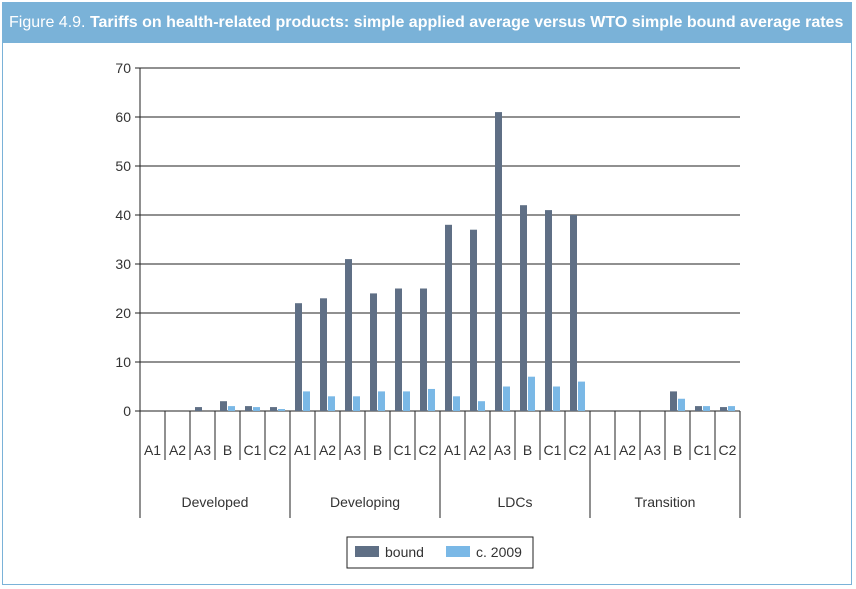 This screenshot has height=589, width=856. I want to click on legend: bound c. 2009, so click(440, 552).